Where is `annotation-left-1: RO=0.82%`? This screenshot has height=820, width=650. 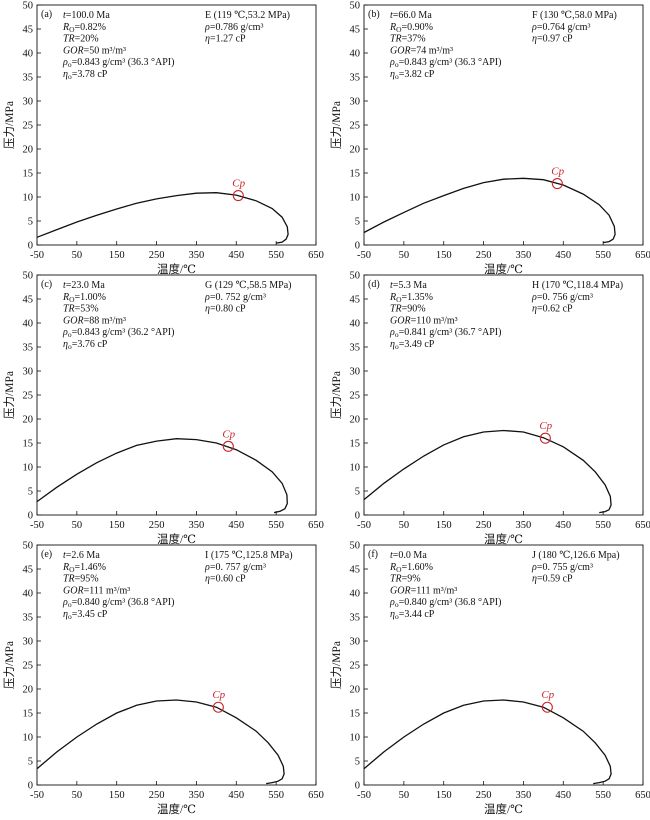
annotation-left-1: RO=0.82% is located at coordinates (84, 28).